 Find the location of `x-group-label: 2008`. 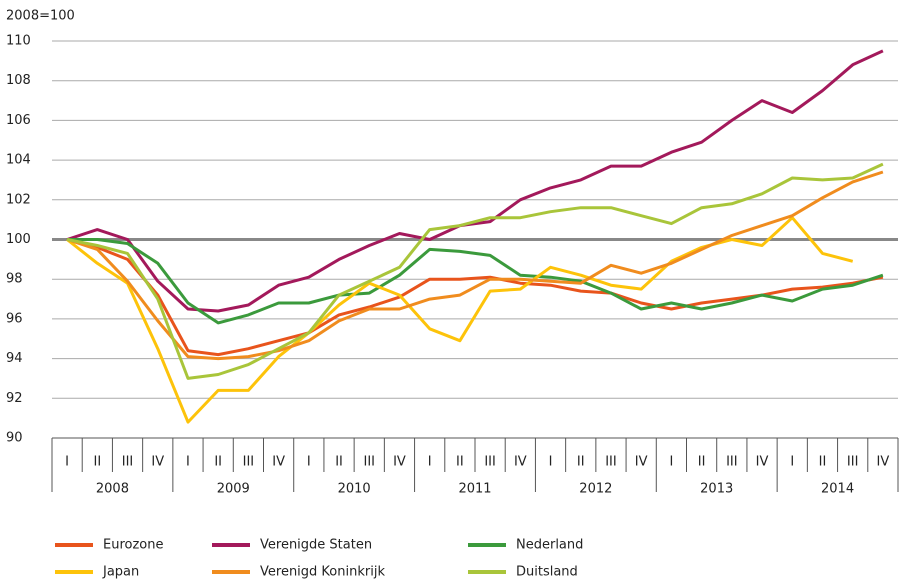

x-group-label: 2008 is located at coordinates (112, 489).